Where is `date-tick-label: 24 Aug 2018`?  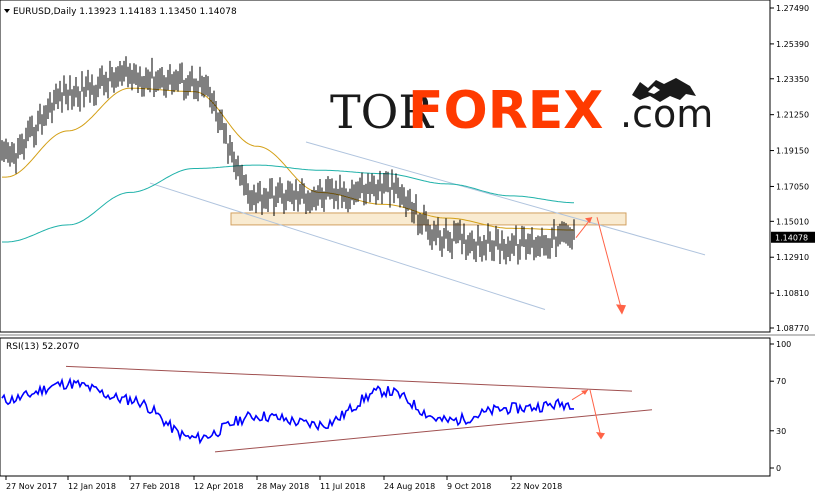
date-tick-label: 24 Aug 2018 is located at coordinates (409, 486).